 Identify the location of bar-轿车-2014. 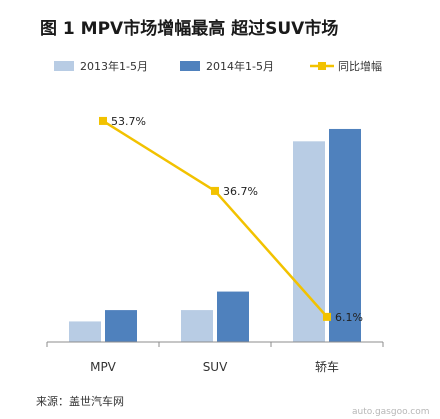
(345, 235).